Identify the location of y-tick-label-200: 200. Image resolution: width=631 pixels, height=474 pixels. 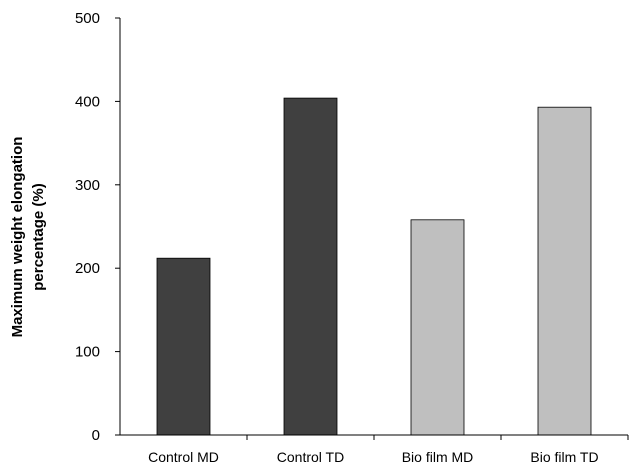
(87, 268).